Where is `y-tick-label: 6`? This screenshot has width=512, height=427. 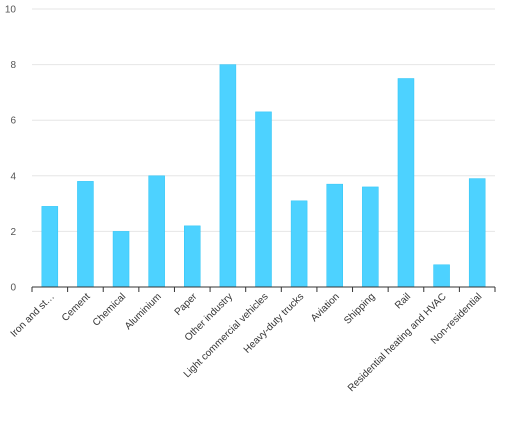 y-tick-label: 6 is located at coordinates (13, 121).